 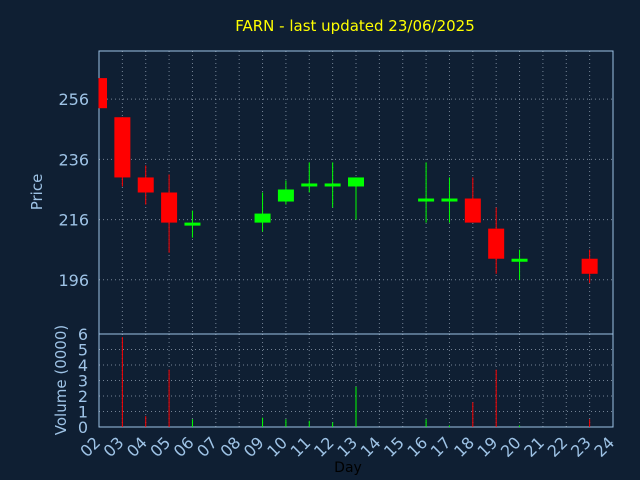 I want to click on price-tick-label: 256, so click(x=73, y=99).